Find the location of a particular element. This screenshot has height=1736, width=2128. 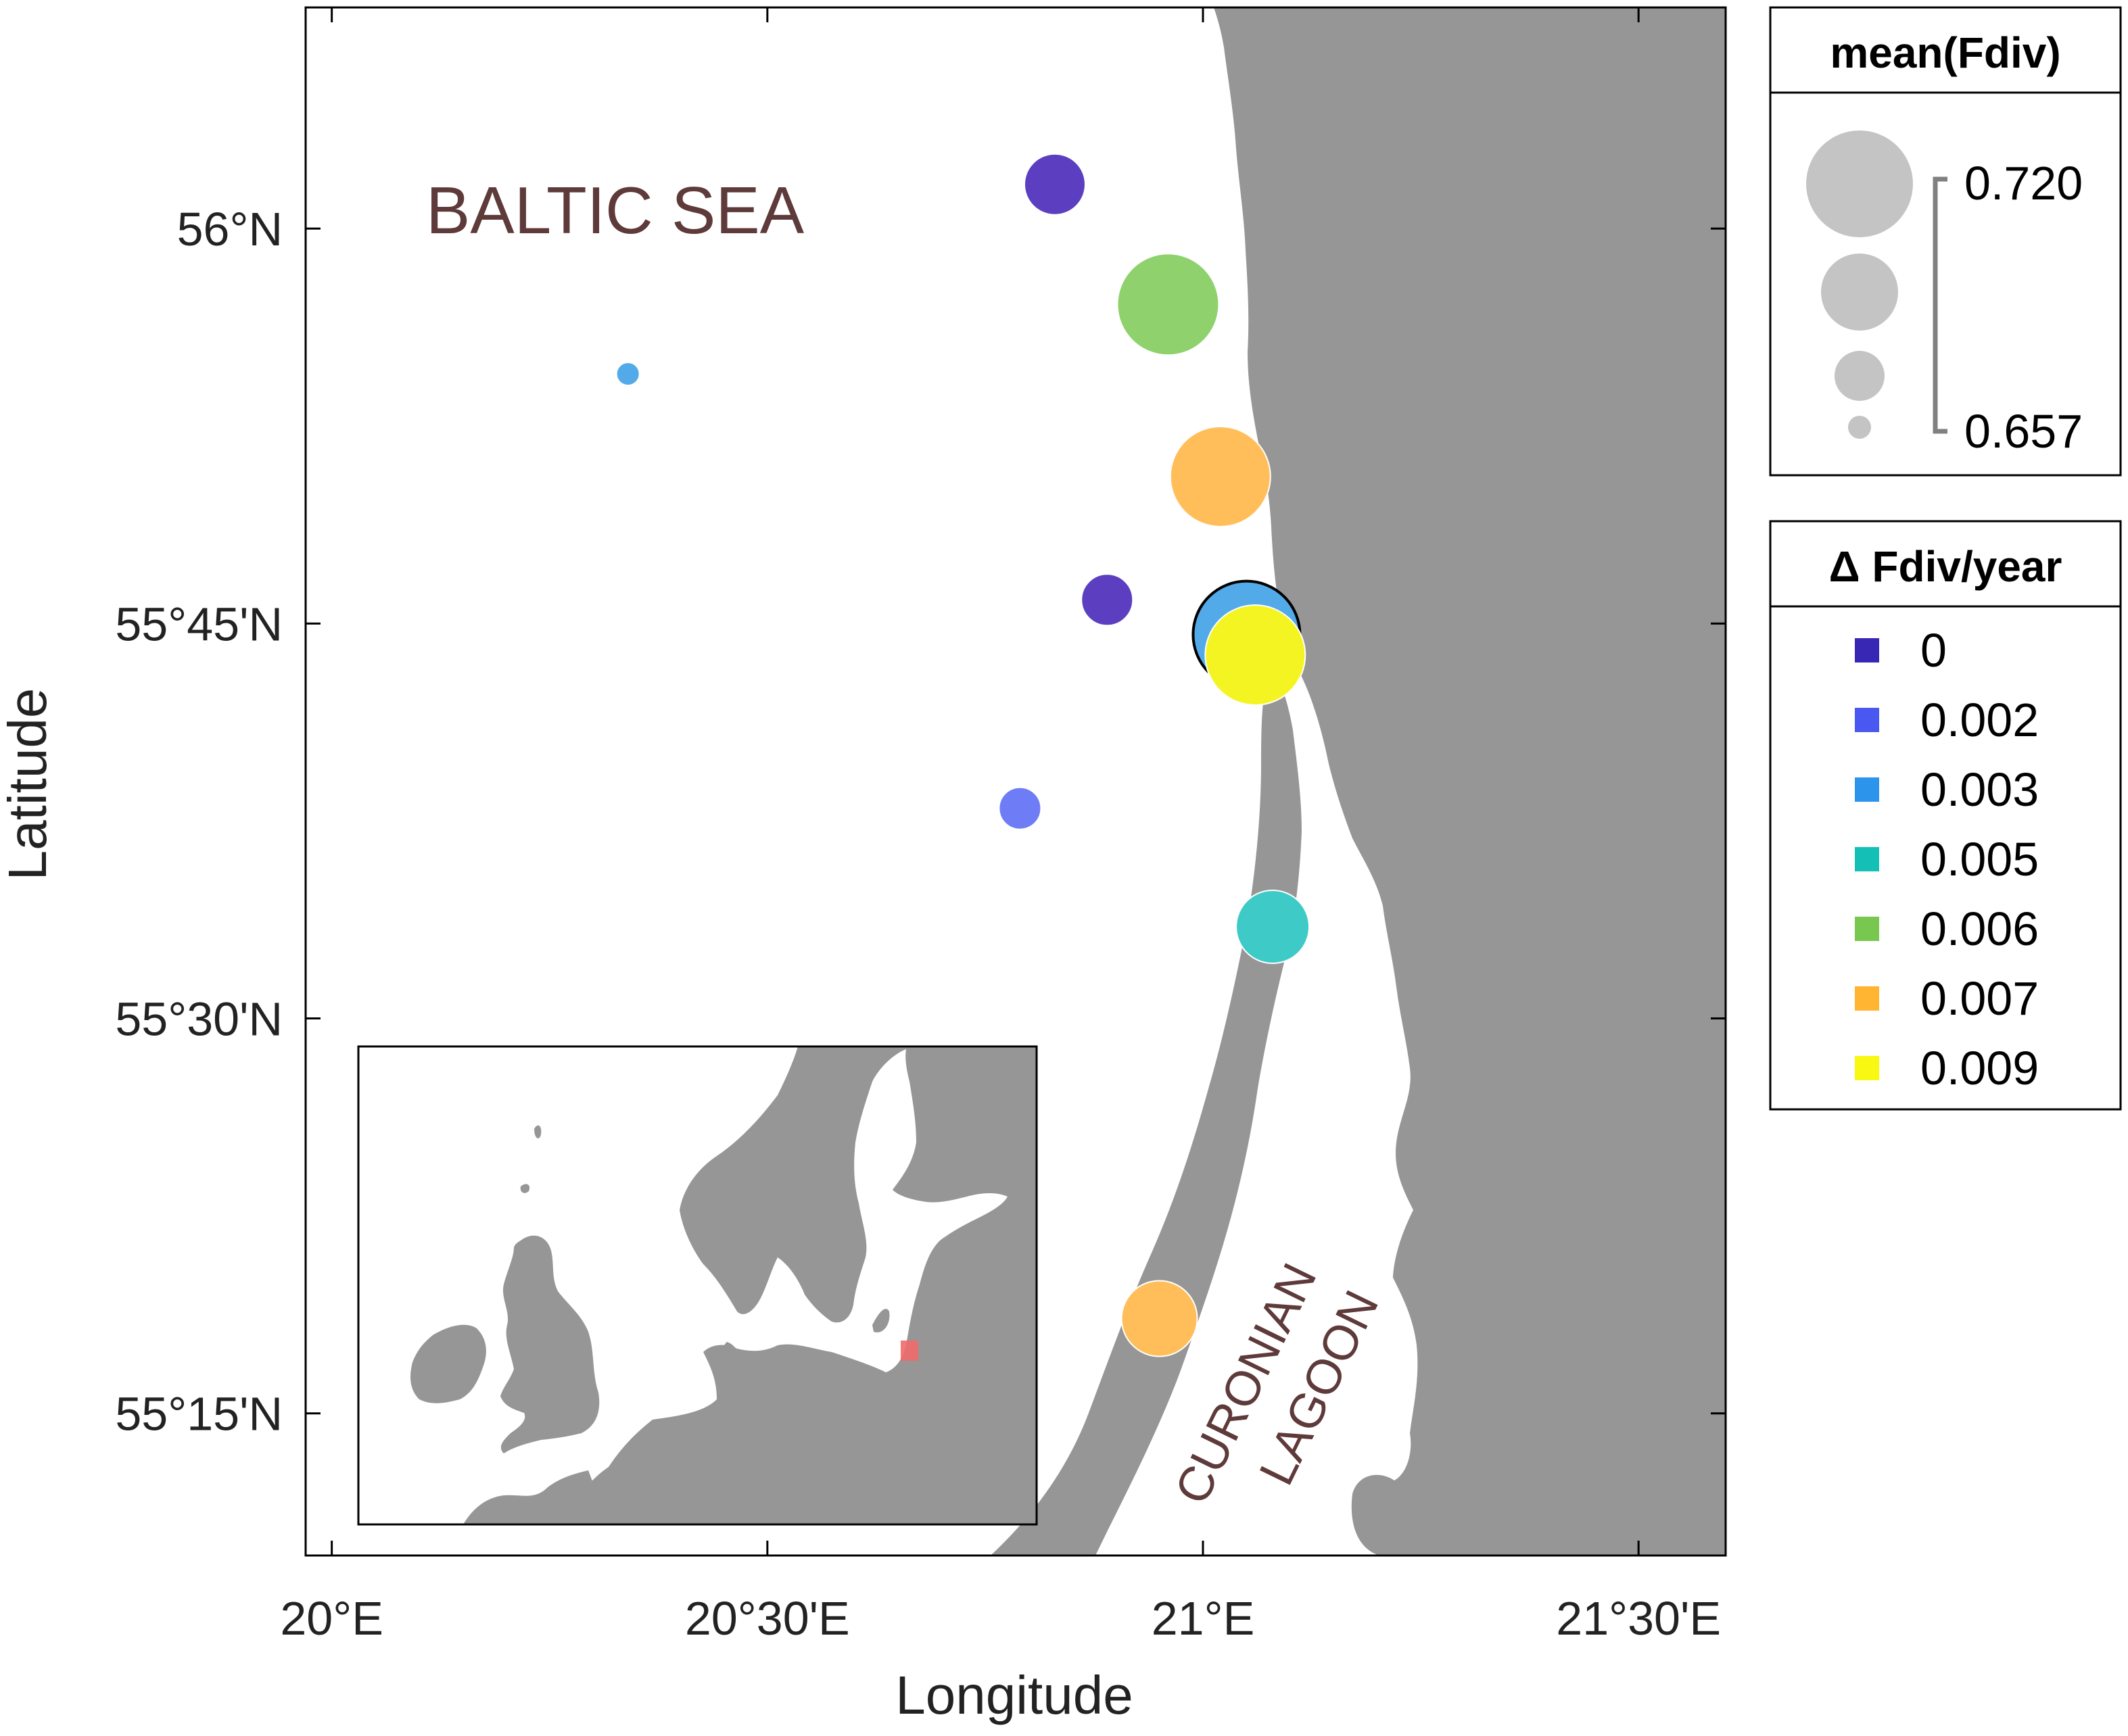

color-legend-label: 0.005 is located at coordinates (1979, 859).